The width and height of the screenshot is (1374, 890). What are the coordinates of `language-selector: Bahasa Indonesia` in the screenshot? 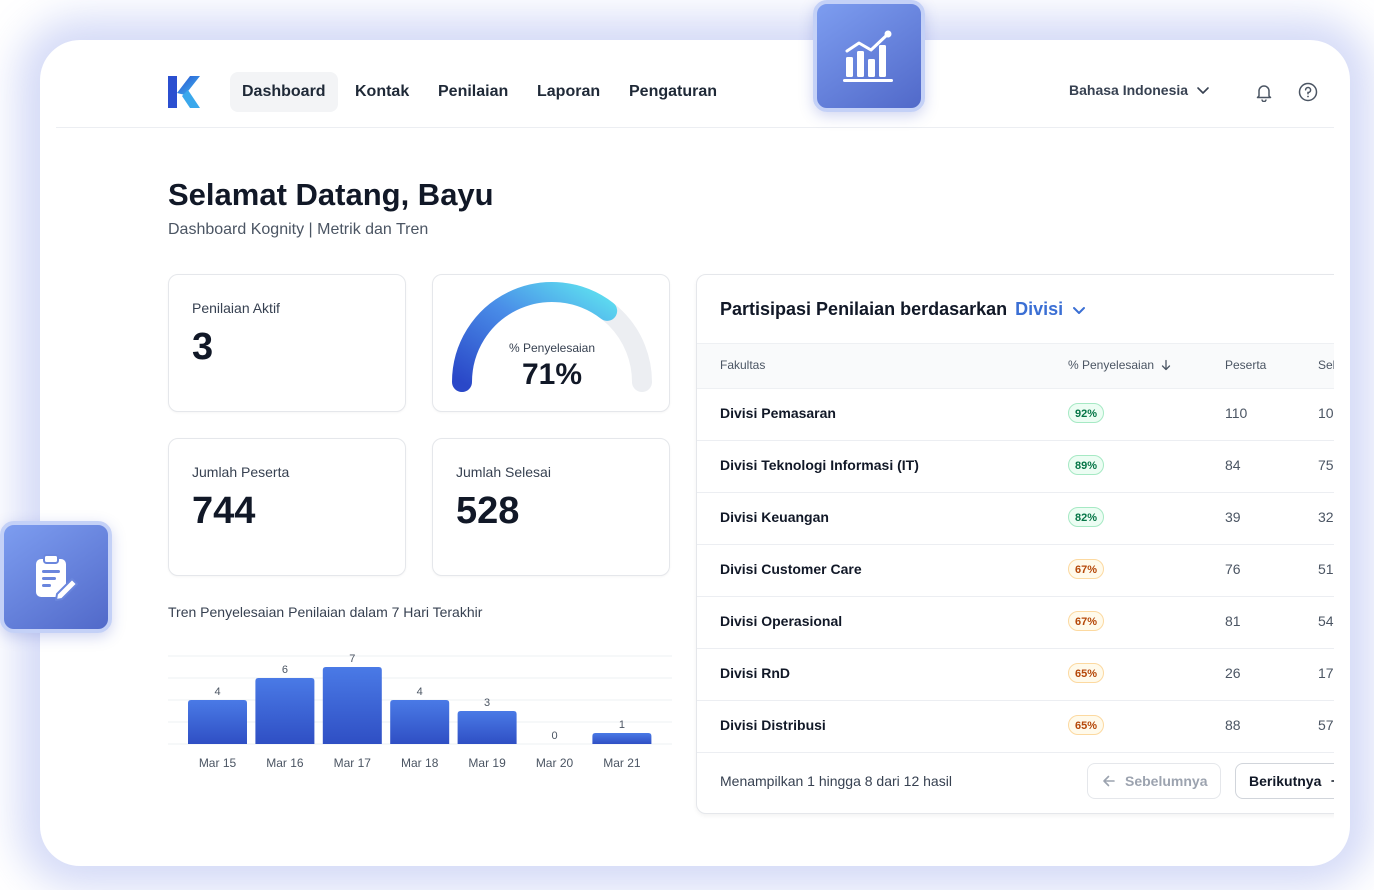 It's located at (1139, 90).